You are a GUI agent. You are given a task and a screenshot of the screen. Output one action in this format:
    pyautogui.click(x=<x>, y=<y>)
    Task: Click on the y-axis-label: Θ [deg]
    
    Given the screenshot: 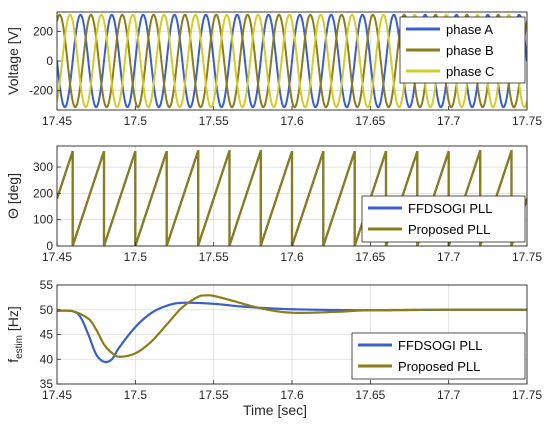 What is the action you would take?
    pyautogui.click(x=13, y=196)
    